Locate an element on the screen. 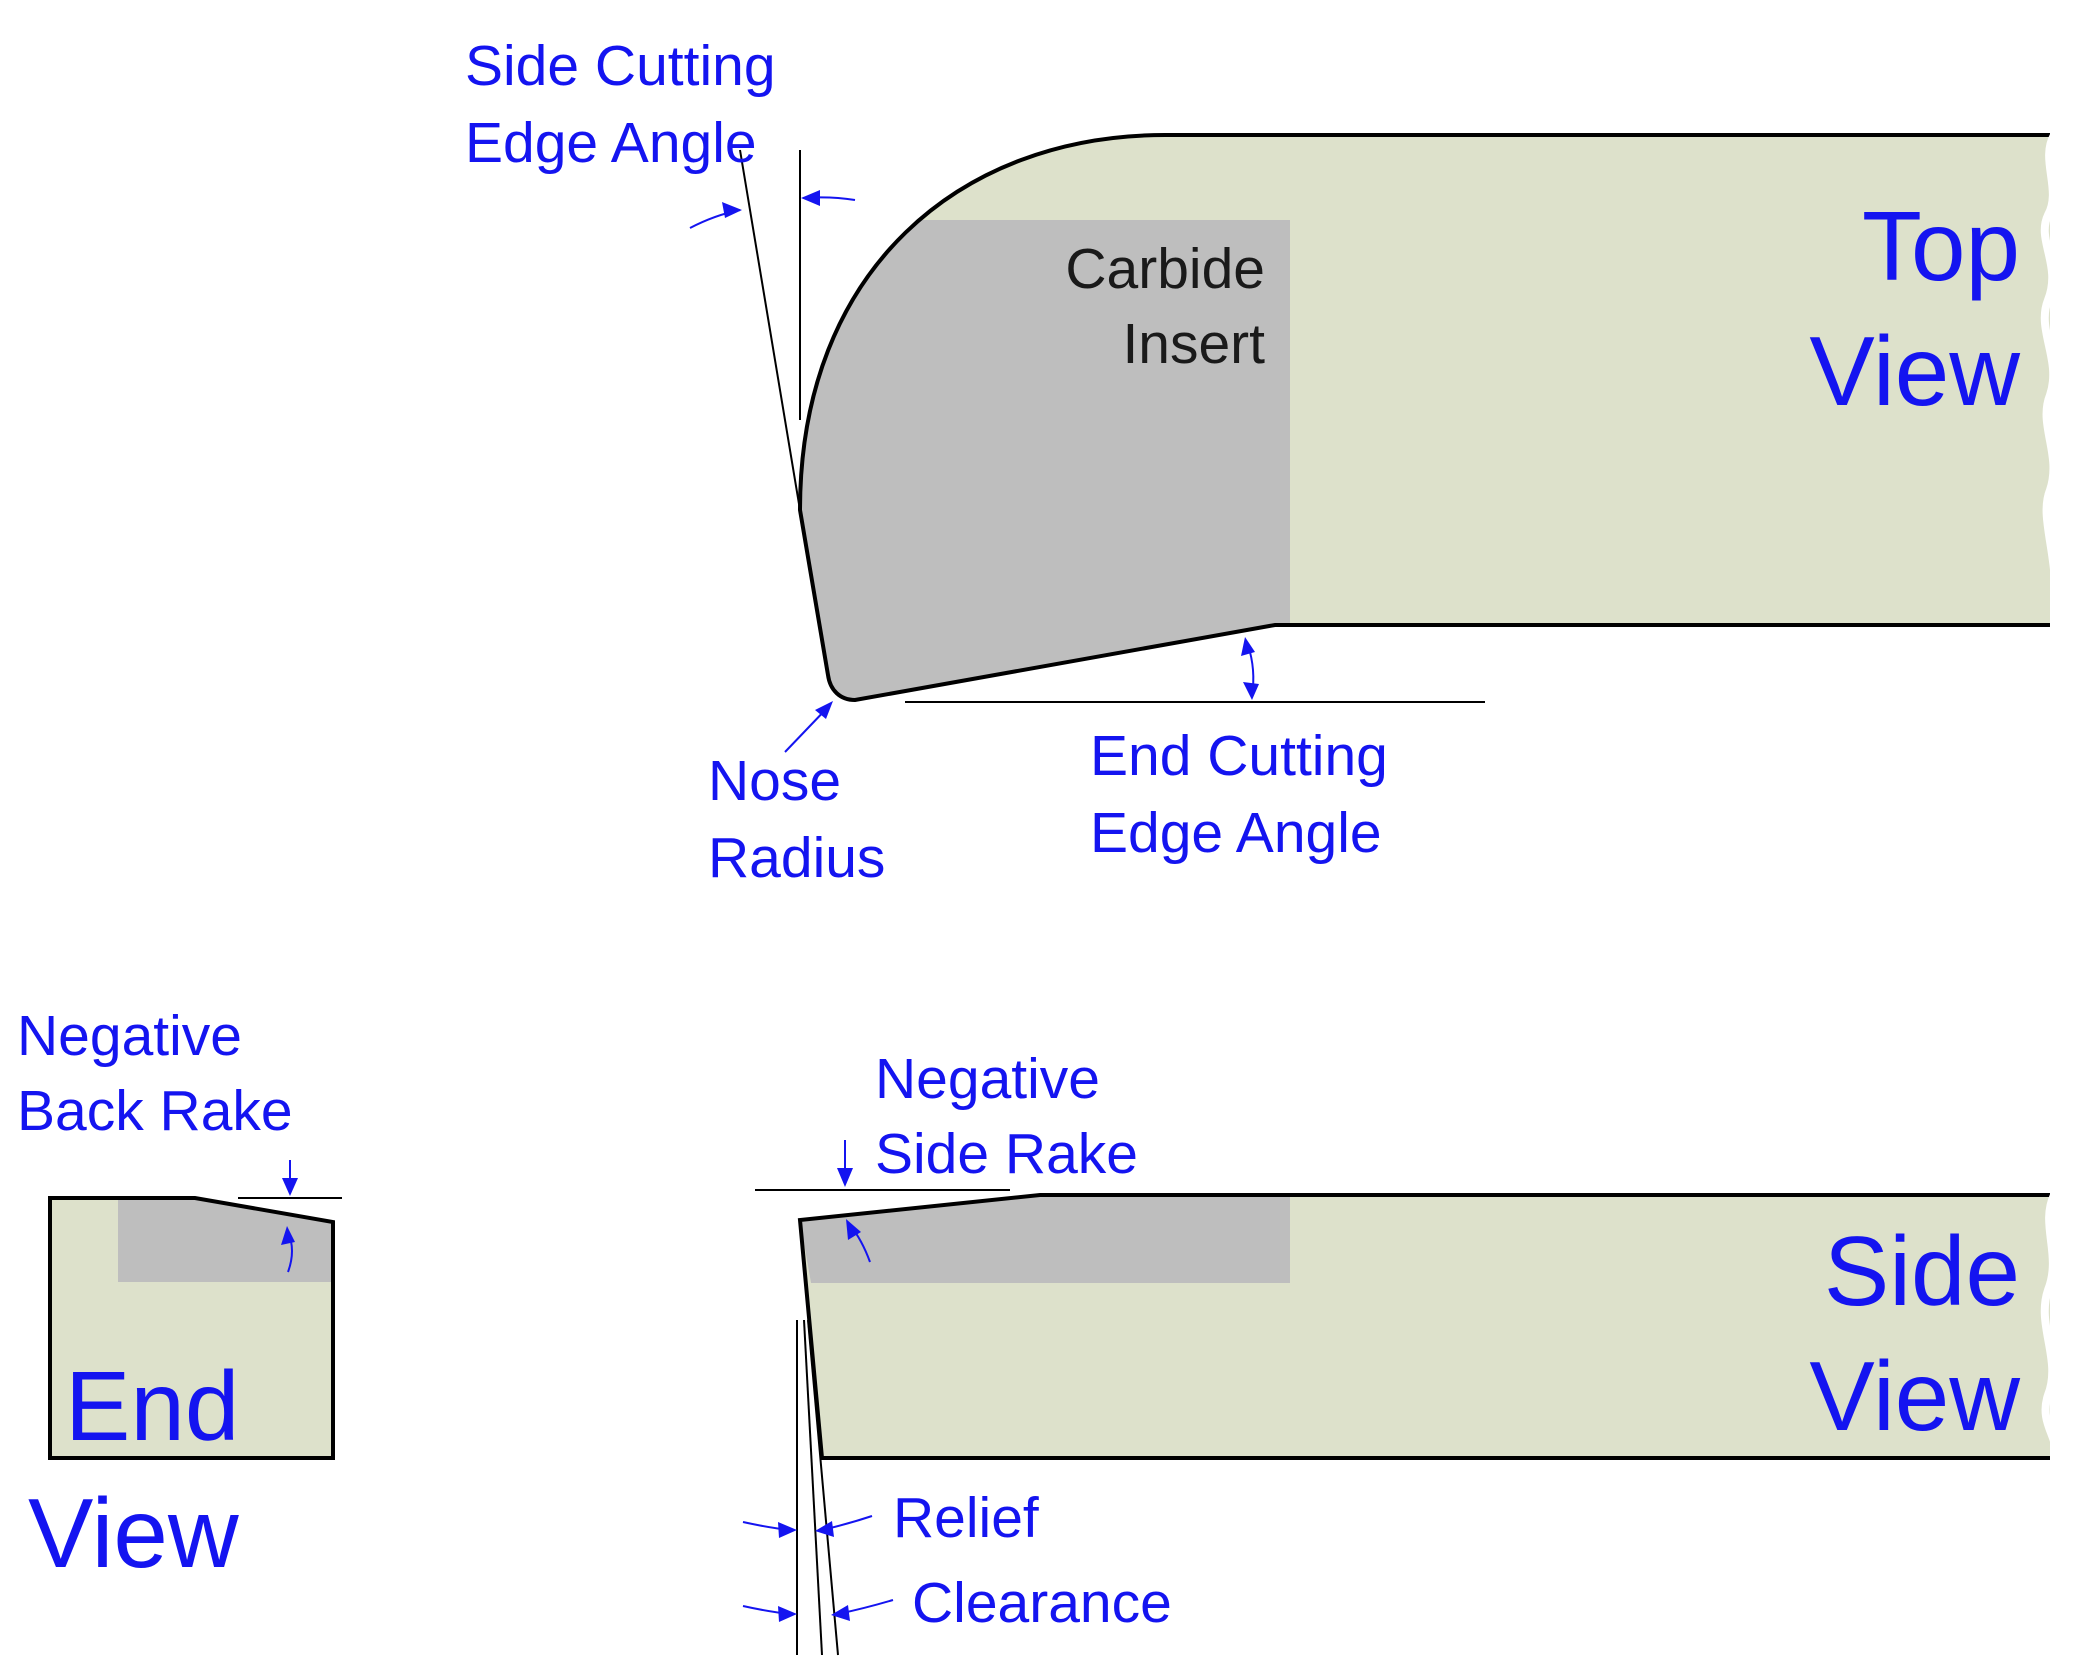 The width and height of the screenshot is (2096, 1664). top-view-title-line1: Top is located at coordinates (1941, 246).